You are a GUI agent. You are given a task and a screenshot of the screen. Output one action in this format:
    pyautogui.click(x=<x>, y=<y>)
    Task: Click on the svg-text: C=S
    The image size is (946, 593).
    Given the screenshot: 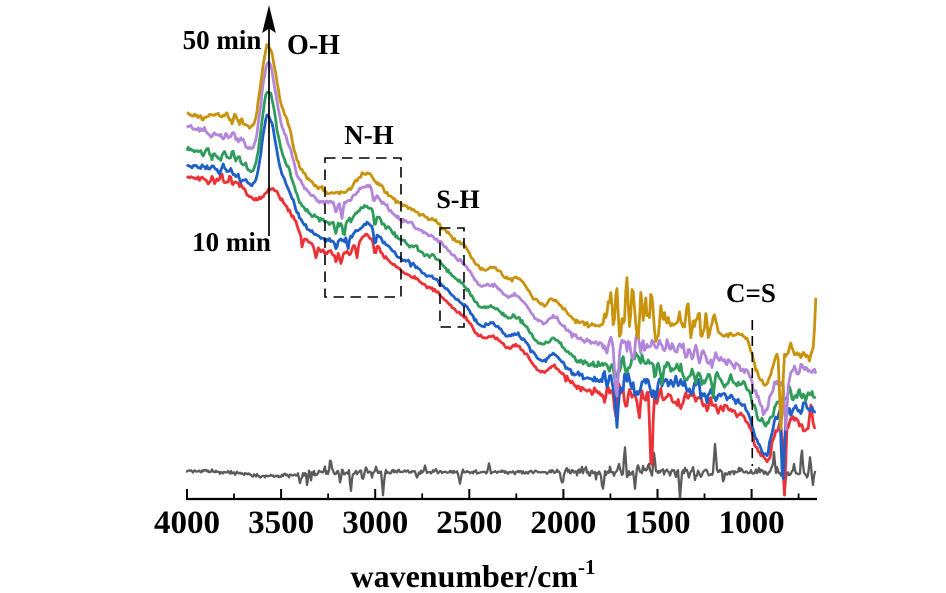 What is the action you would take?
    pyautogui.click(x=751, y=293)
    